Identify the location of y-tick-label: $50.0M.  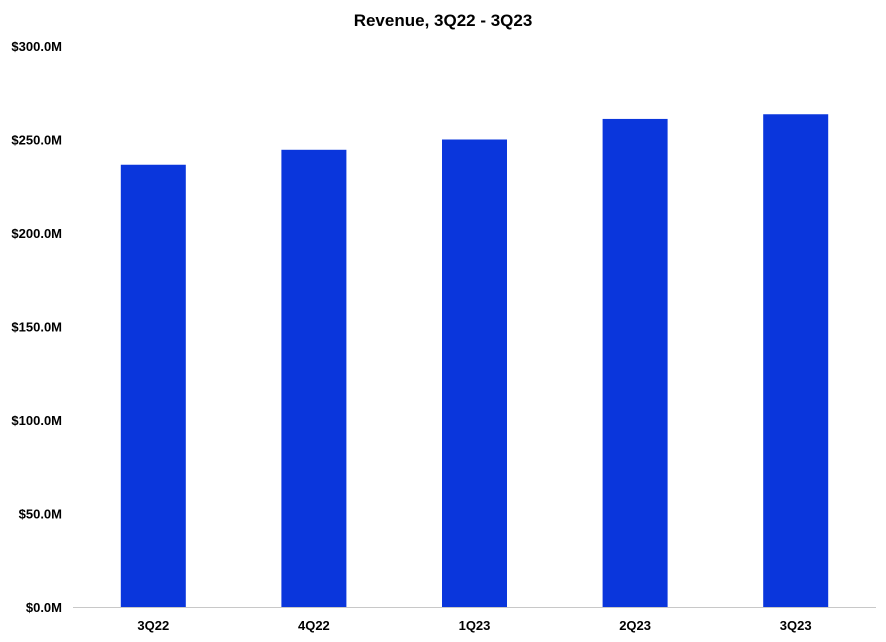
(40, 514).